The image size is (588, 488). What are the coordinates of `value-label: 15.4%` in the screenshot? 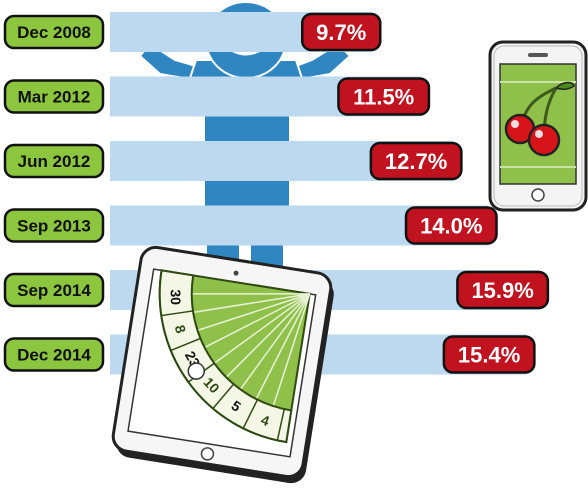 It's located at (489, 354).